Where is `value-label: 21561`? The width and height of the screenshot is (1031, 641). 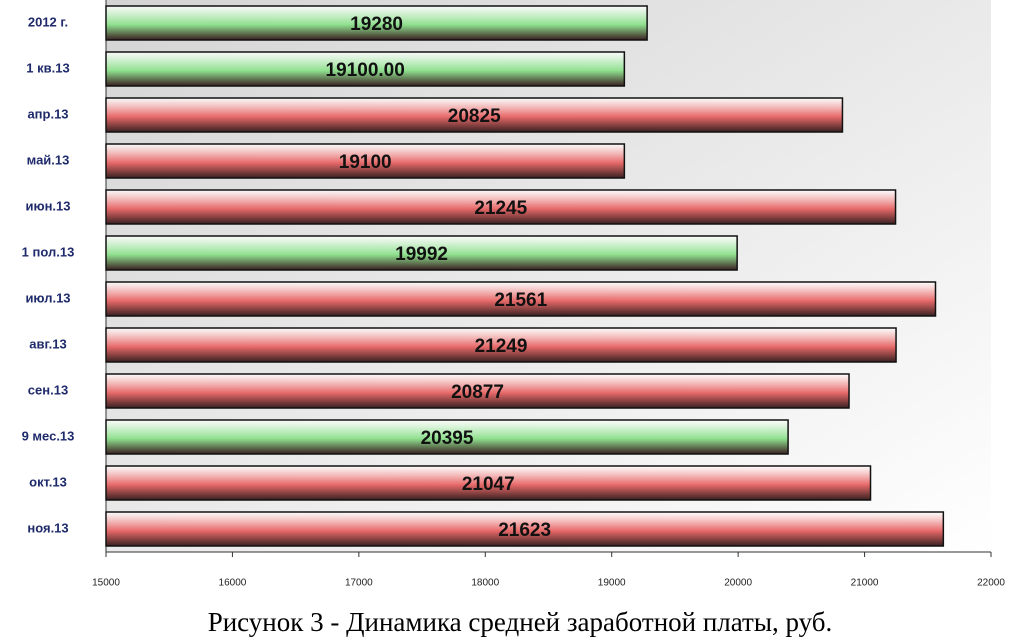
value-label: 21561 is located at coordinates (520, 300).